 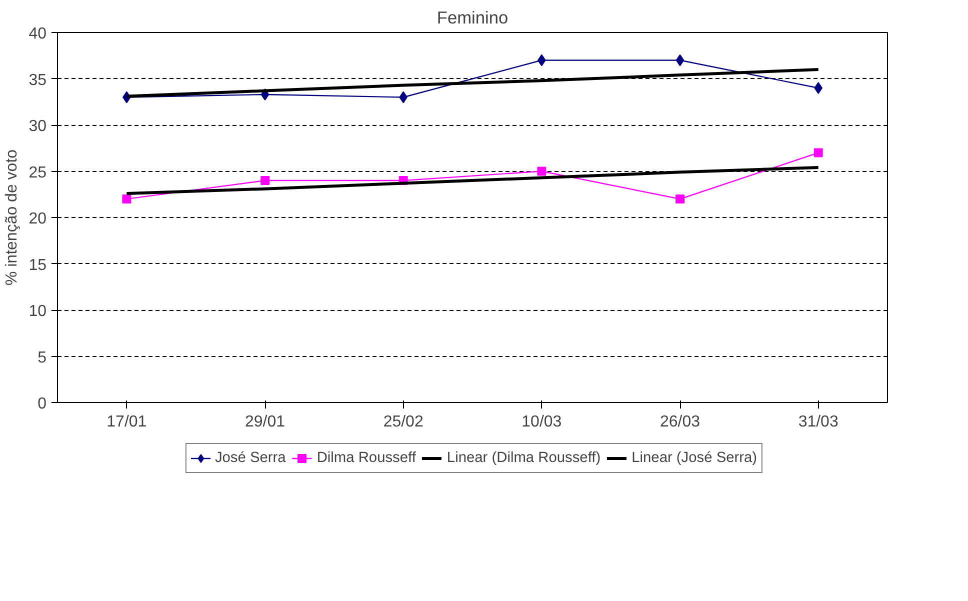 What do you see at coordinates (42, 404) in the screenshot?
I see `y-tick-label: 0` at bounding box center [42, 404].